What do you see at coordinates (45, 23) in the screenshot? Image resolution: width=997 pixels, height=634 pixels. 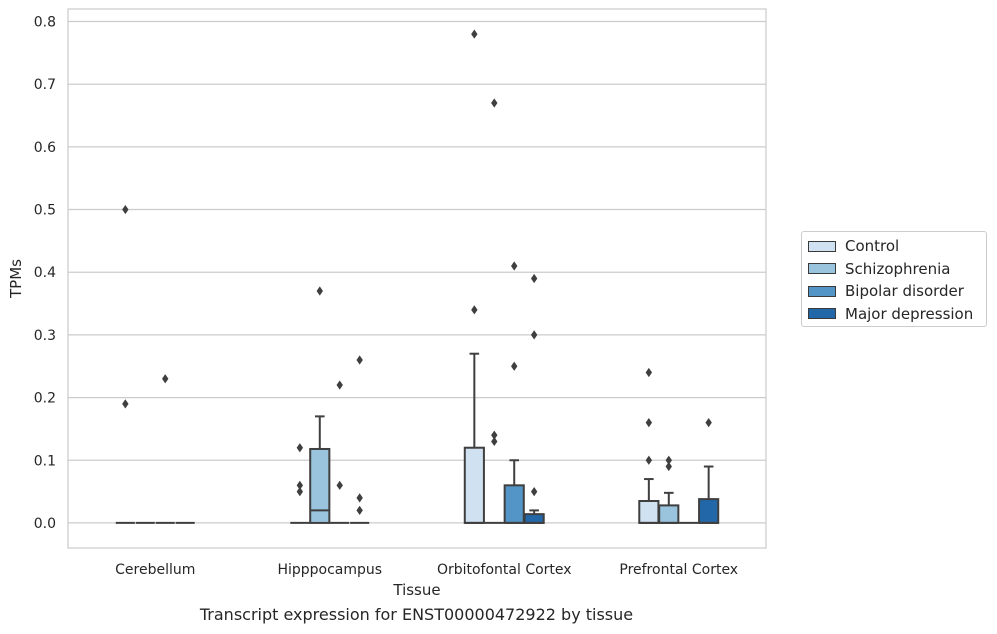 I see `y-tick-label: 0.8` at bounding box center [45, 23].